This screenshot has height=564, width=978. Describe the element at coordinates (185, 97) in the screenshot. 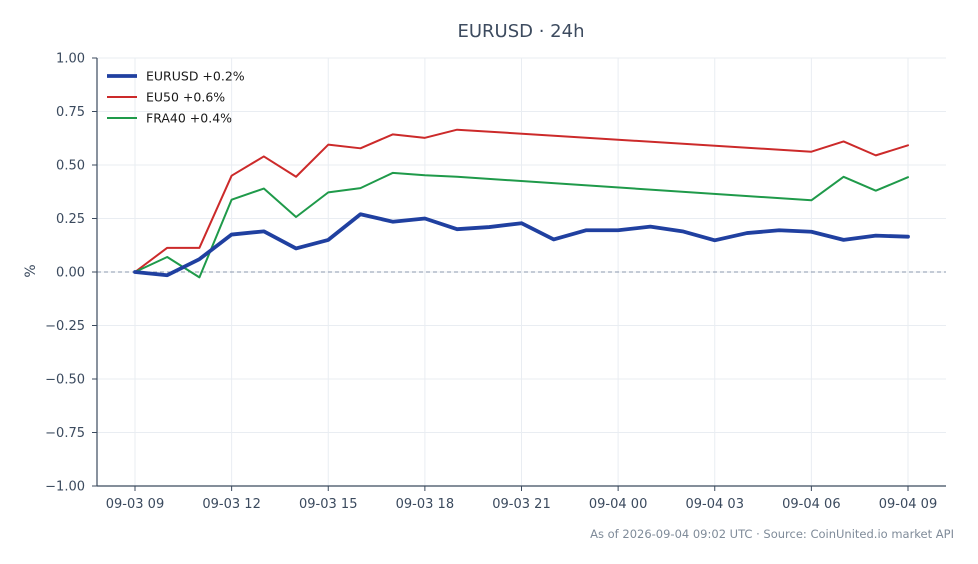

I see `legend-label: EU50 +0.6%` at that location.